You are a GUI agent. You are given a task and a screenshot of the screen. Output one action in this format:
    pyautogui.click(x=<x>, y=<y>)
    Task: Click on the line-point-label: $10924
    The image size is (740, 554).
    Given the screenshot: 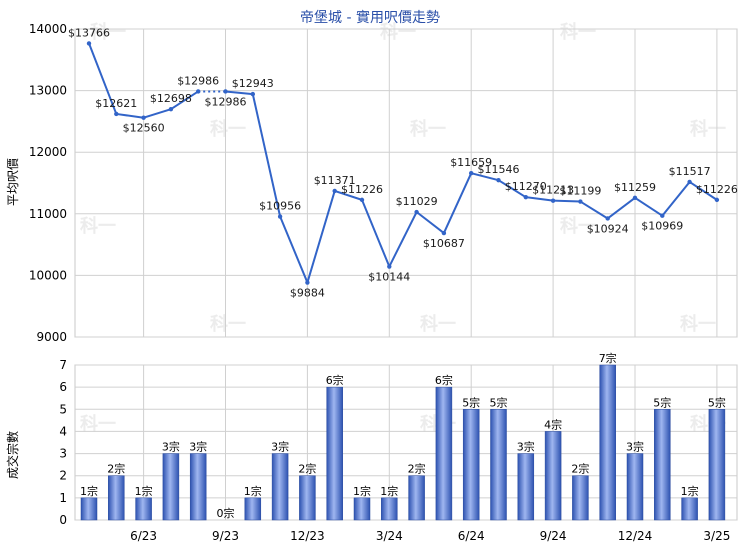 What is the action you would take?
    pyautogui.click(x=608, y=228)
    